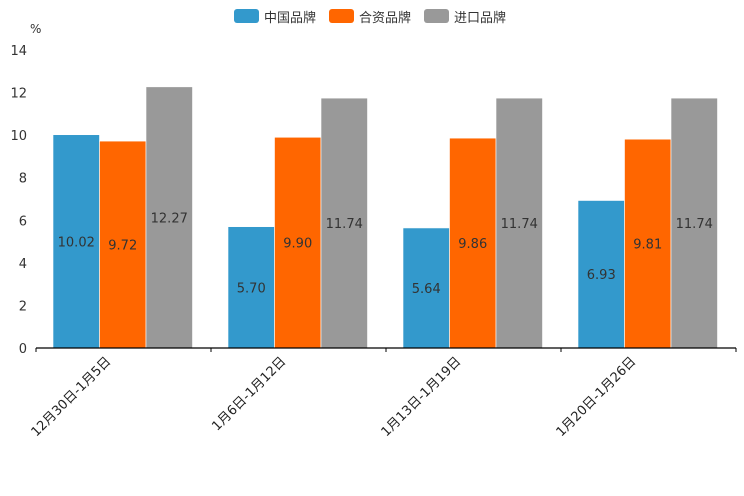  I want to click on x-category-label-2: 1月13日-1月19日, so click(422, 397).